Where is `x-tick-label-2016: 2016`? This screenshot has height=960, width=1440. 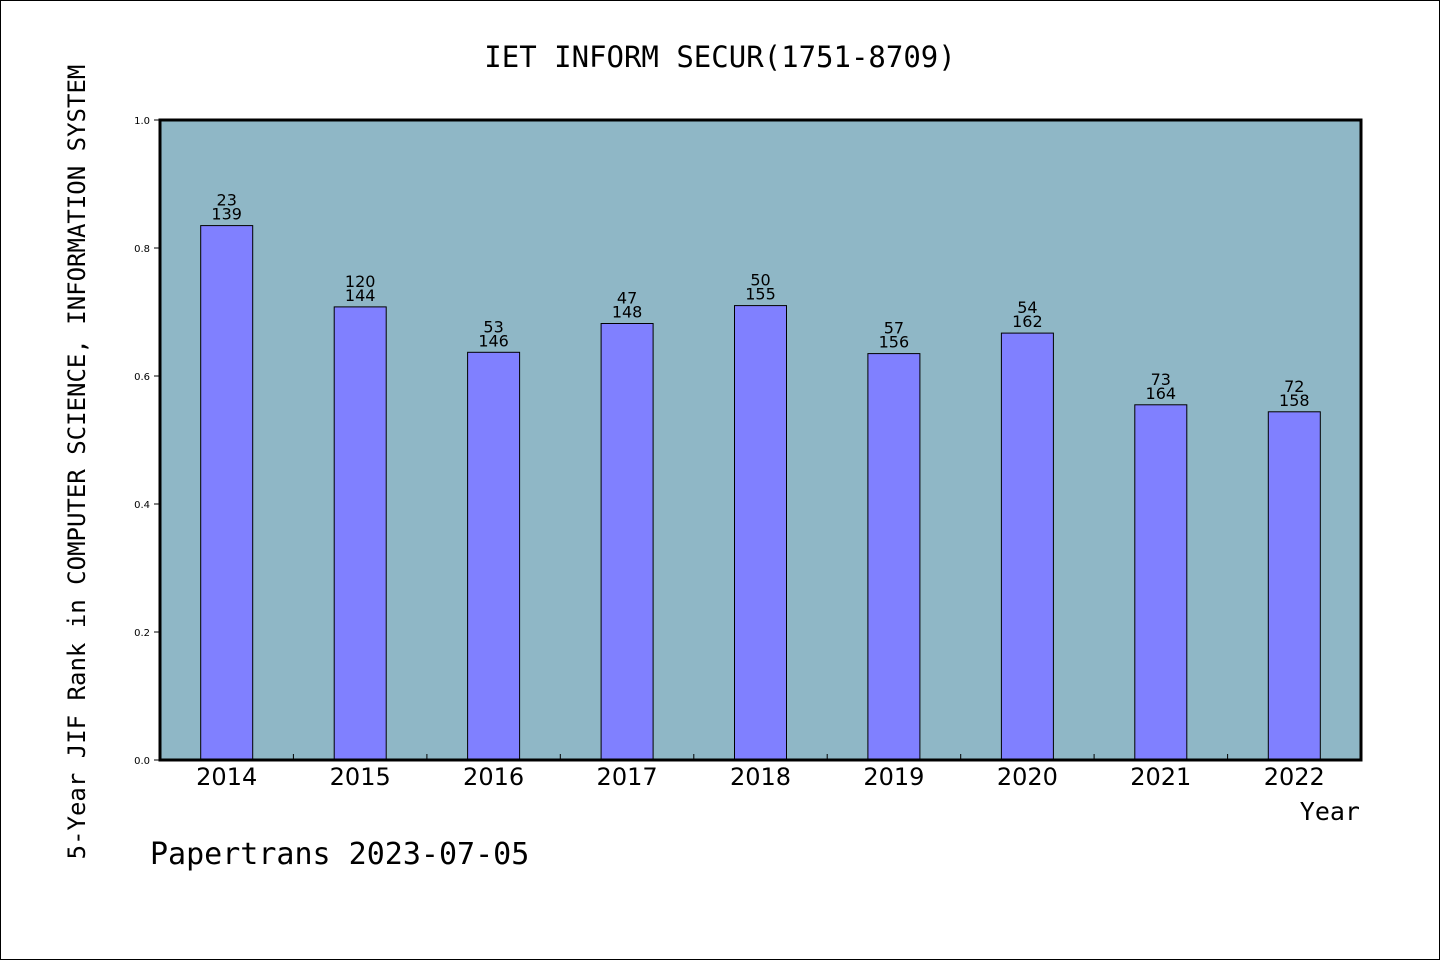
x-tick-label-2016: 2016 is located at coordinates (493, 777).